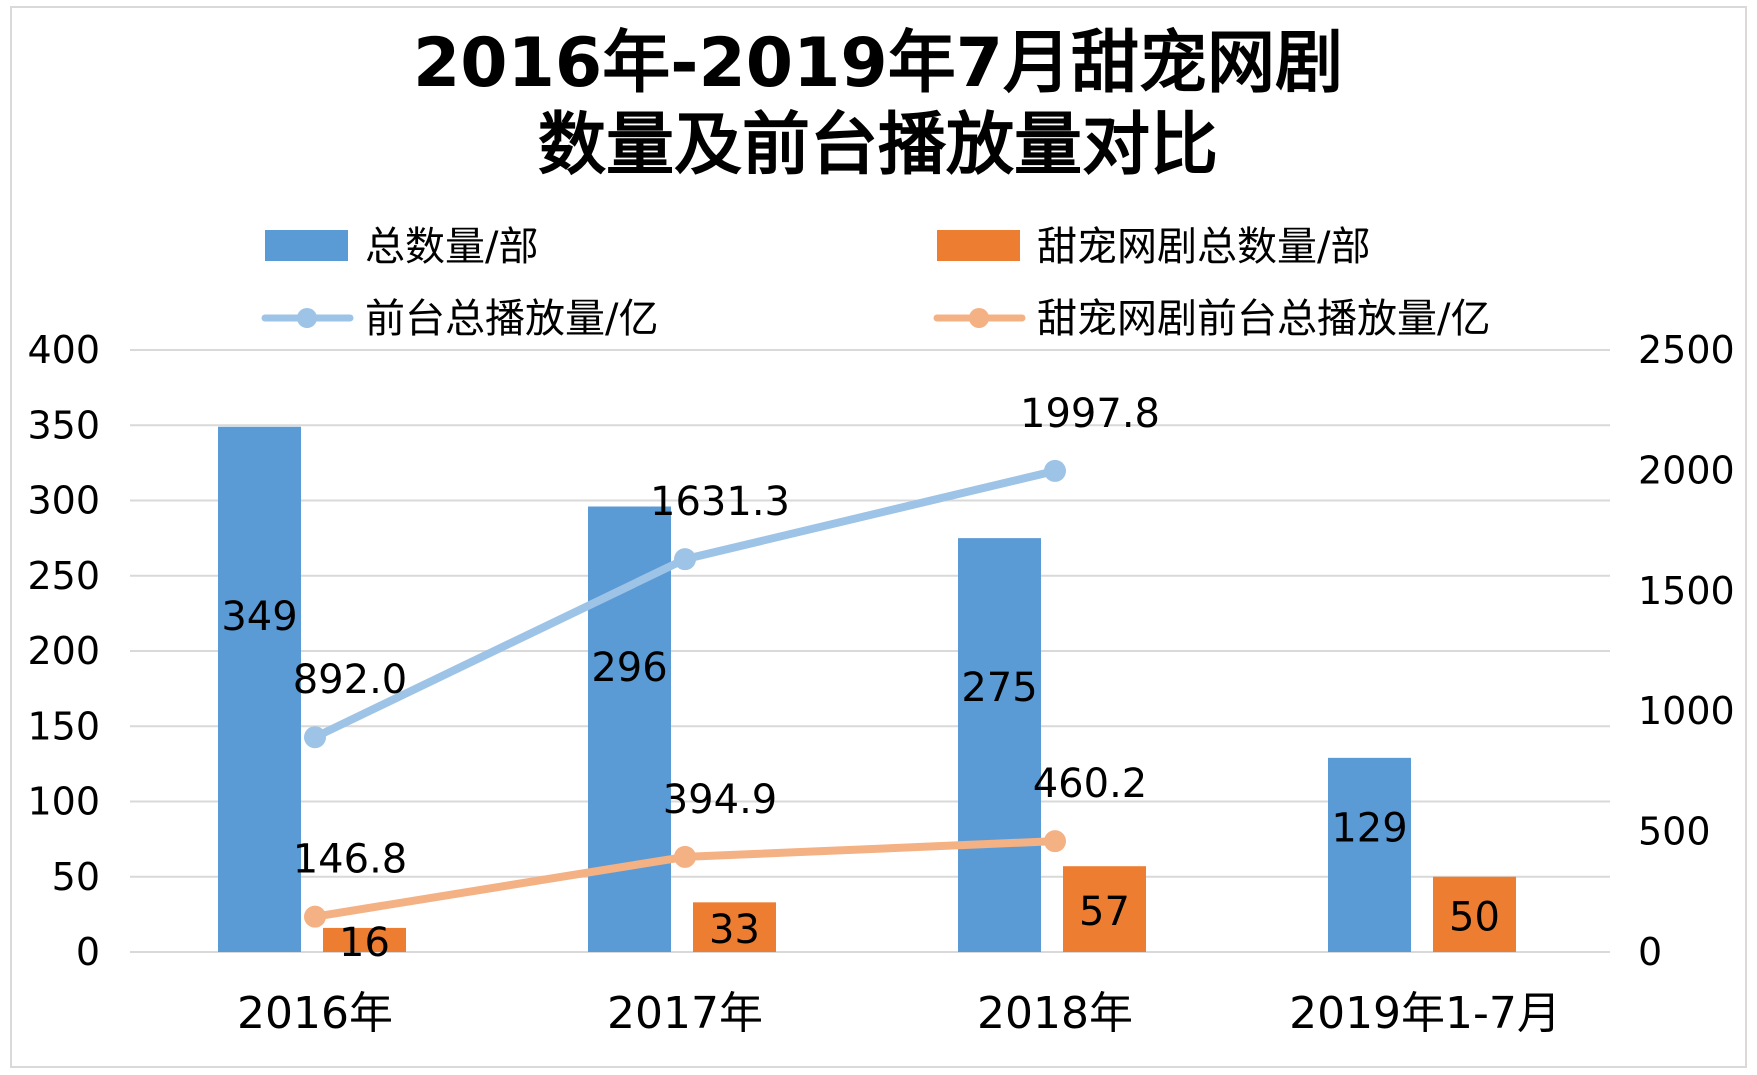 The width and height of the screenshot is (1757, 1075). Describe the element at coordinates (999, 688) in the screenshot. I see `data-label-total-count: 275` at that location.